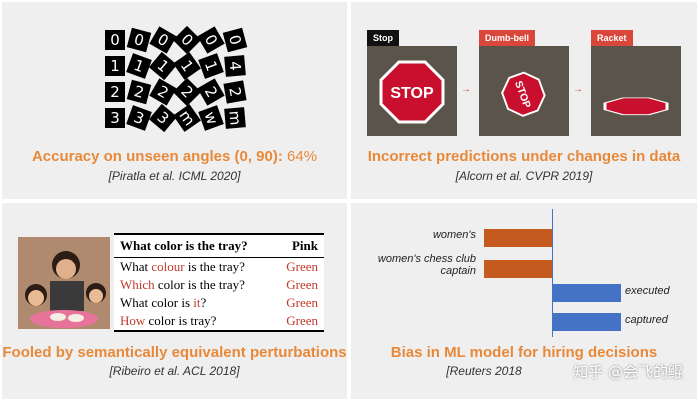 The height and width of the screenshot is (401, 699). I want to click on table-row: What colour is the tray? Green, so click(219, 266).